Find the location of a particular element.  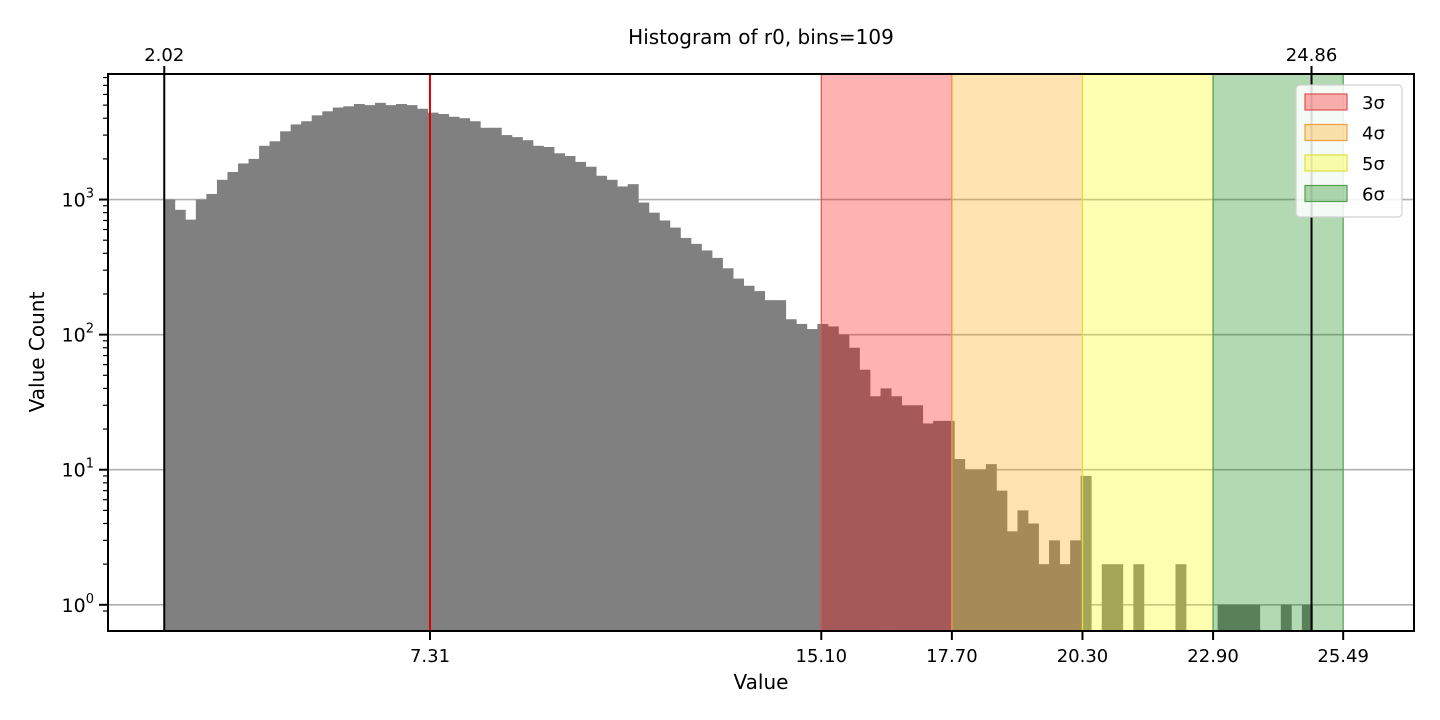

y-tick-label: 10² is located at coordinates (78, 334).